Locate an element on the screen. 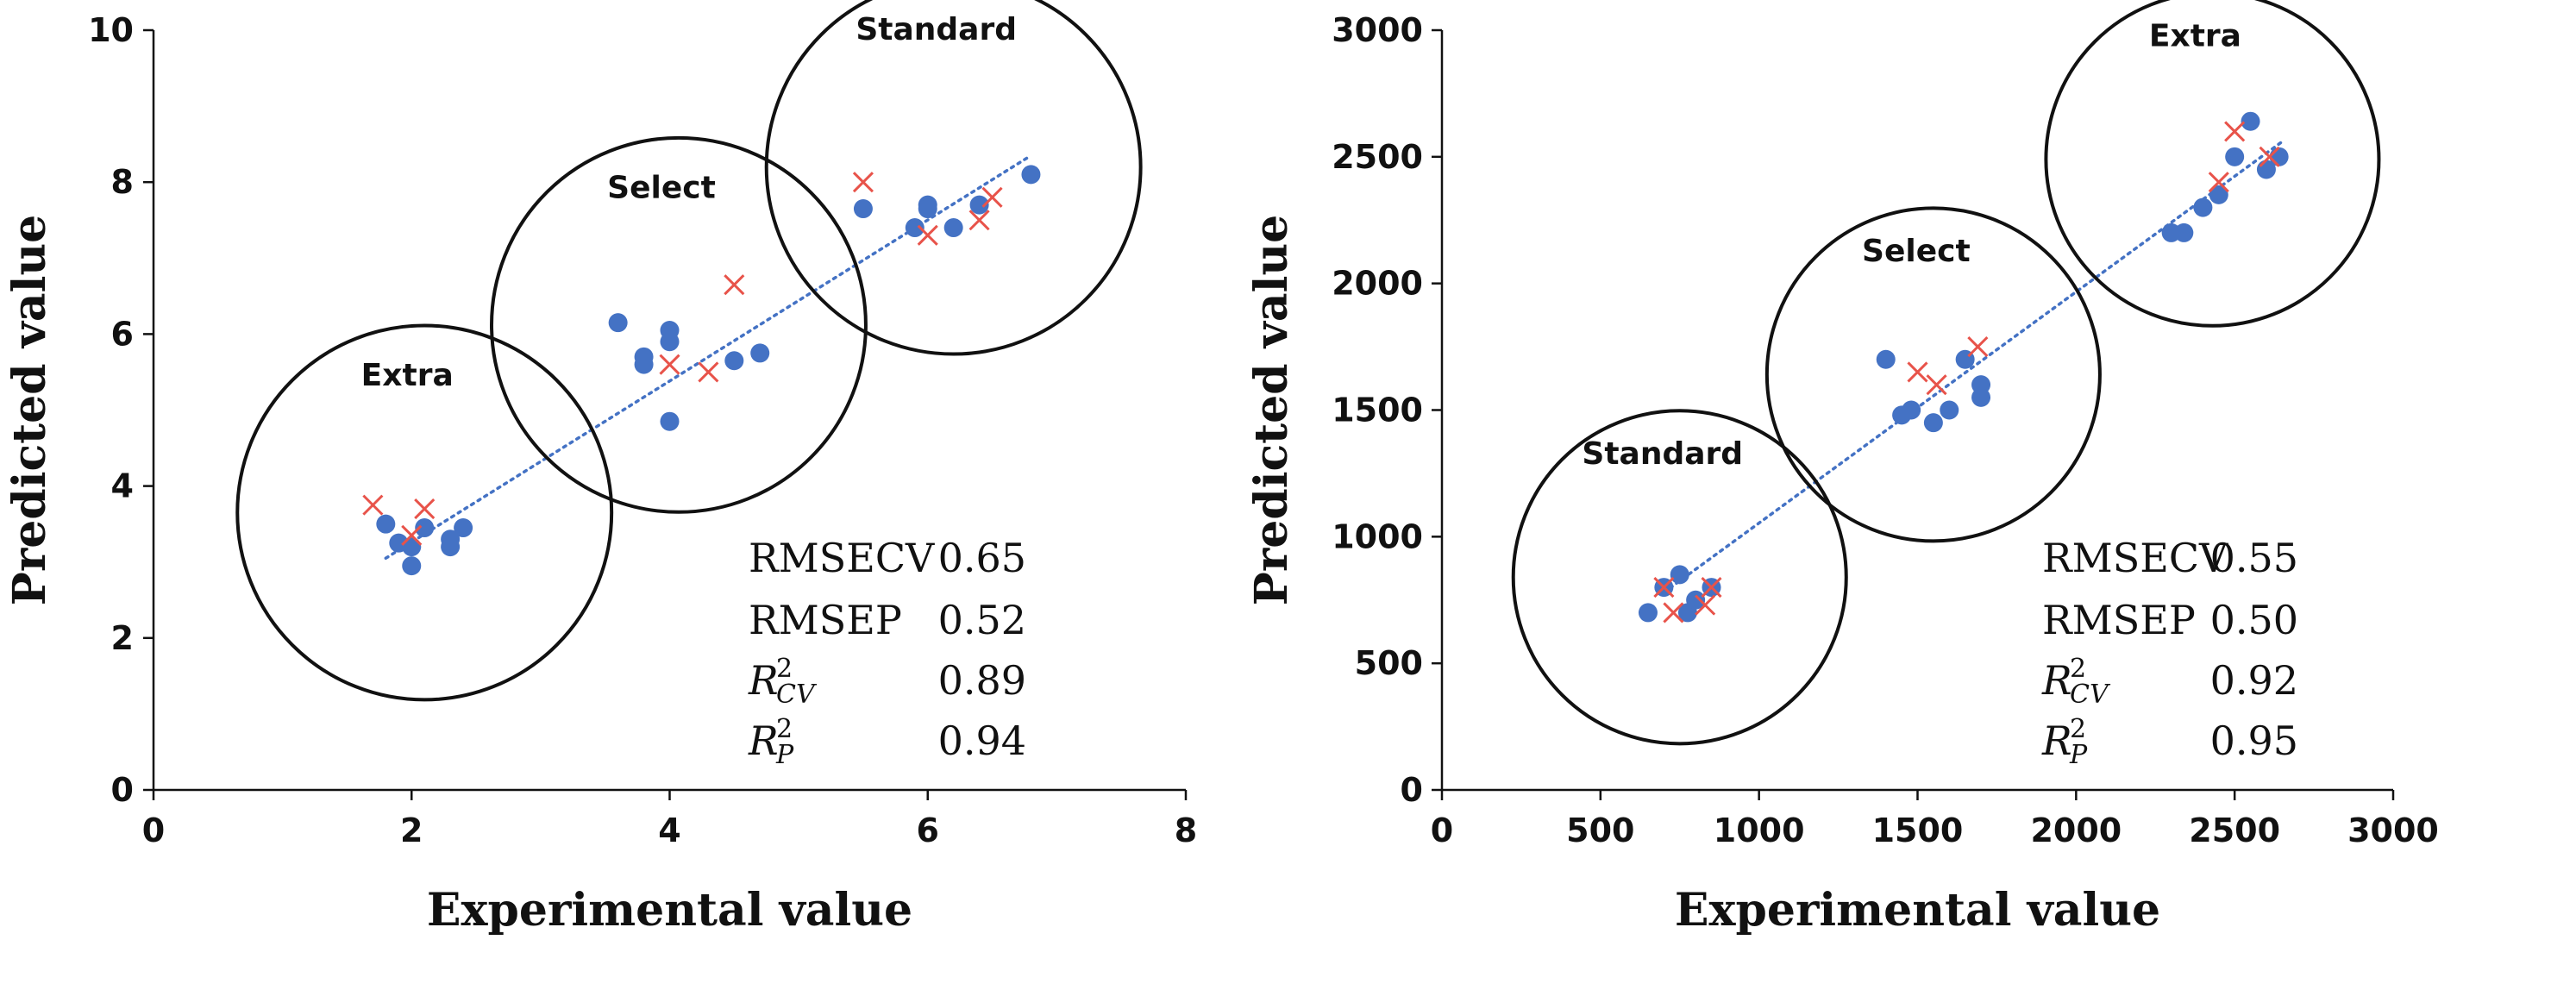  cluster-label-standard: Standard is located at coordinates (1662, 454).